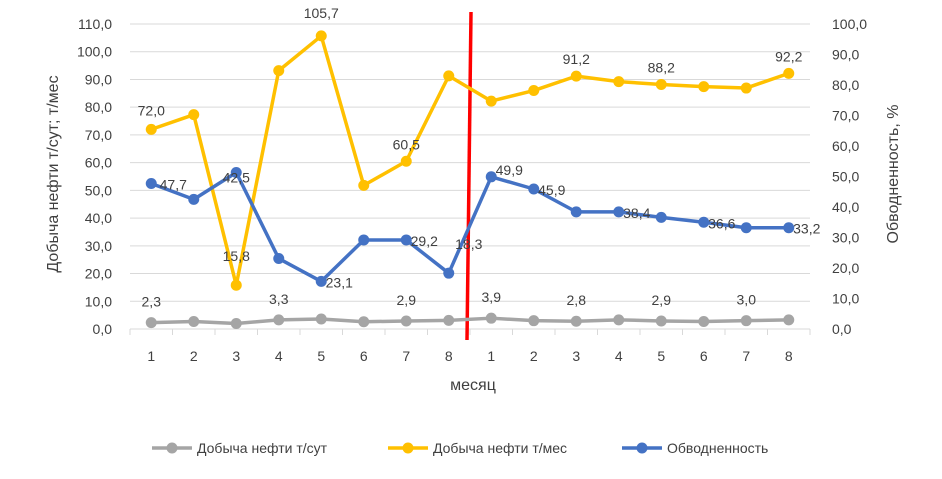  What do you see at coordinates (849, 24) in the screenshot?
I see `y-right-tick-label: 100,0` at bounding box center [849, 24].